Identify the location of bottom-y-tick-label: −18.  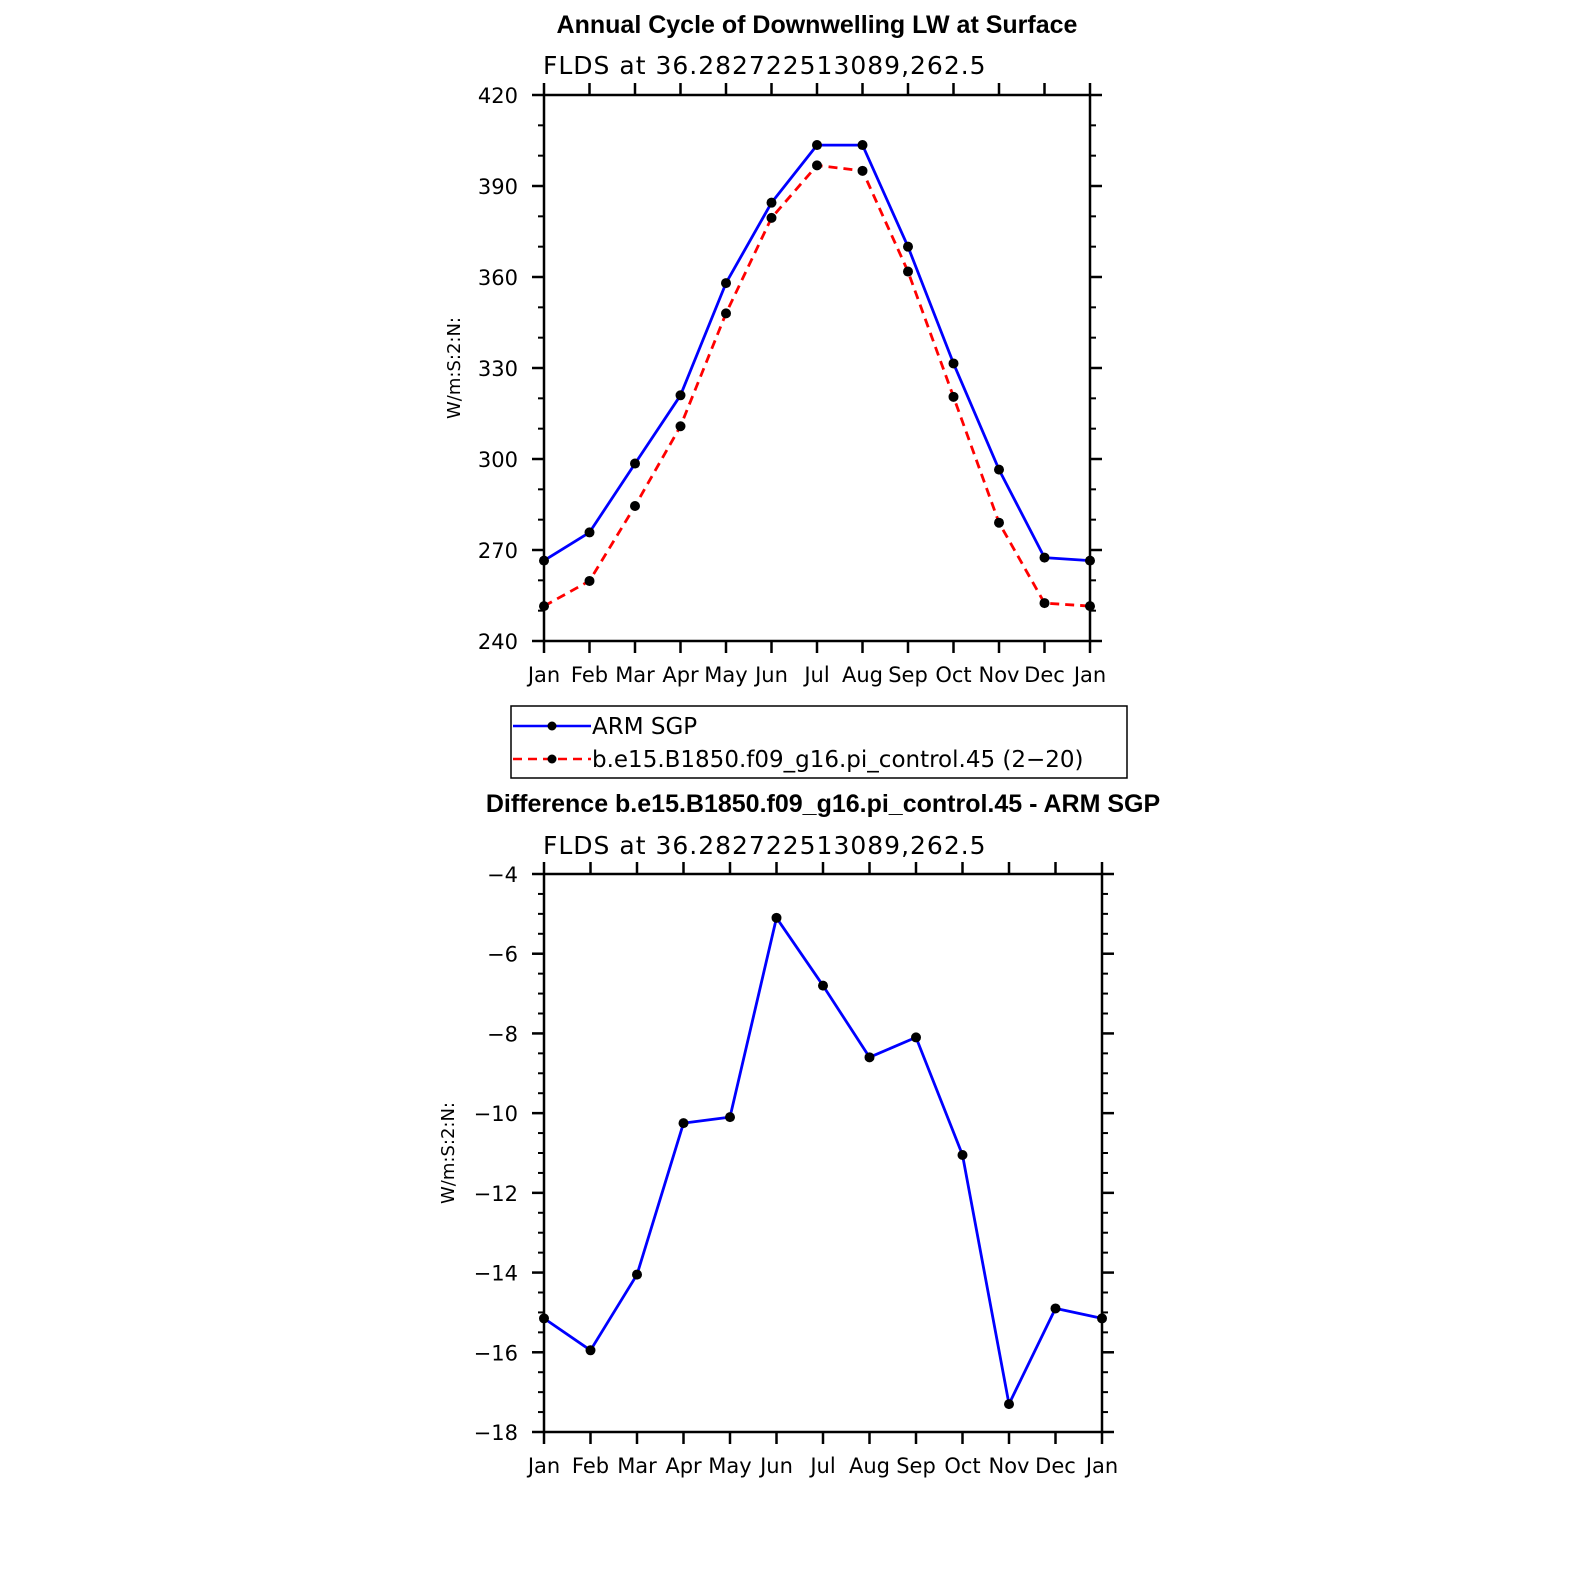
(496, 1433).